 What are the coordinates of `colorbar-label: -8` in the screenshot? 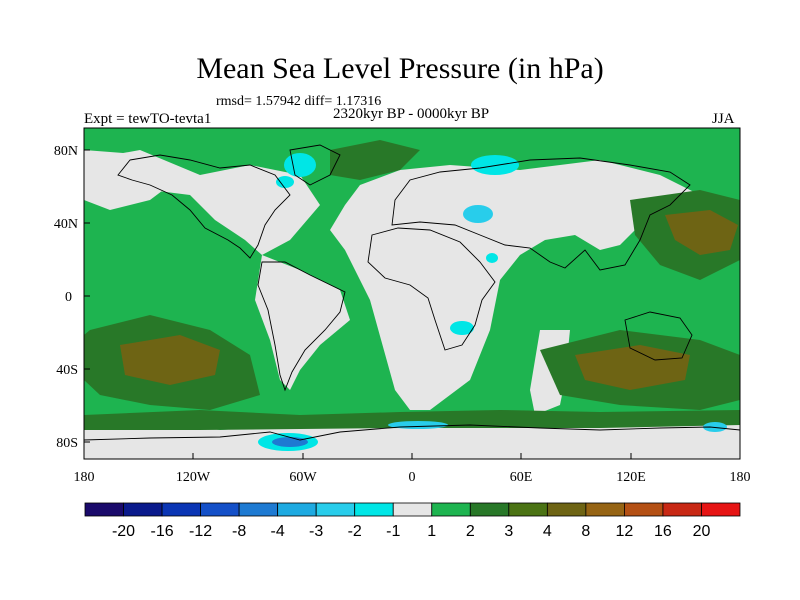 It's located at (239, 531).